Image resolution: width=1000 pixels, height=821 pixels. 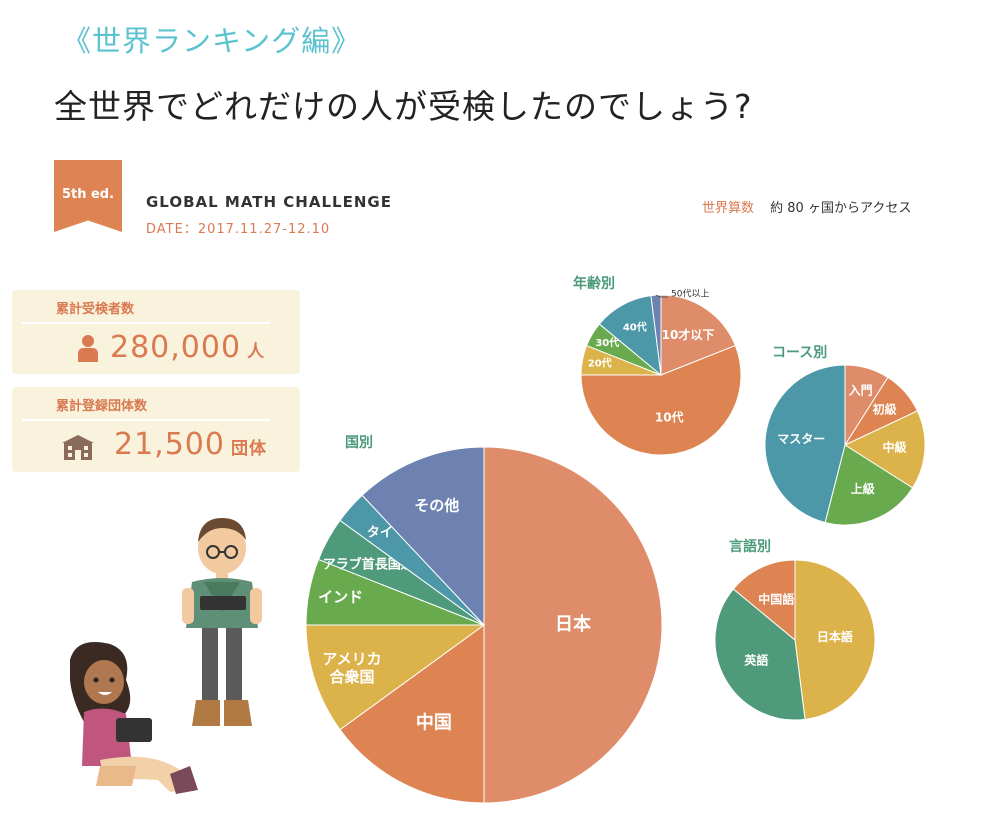 What do you see at coordinates (78, 447) in the screenshot?
I see `school-building-icon` at bounding box center [78, 447].